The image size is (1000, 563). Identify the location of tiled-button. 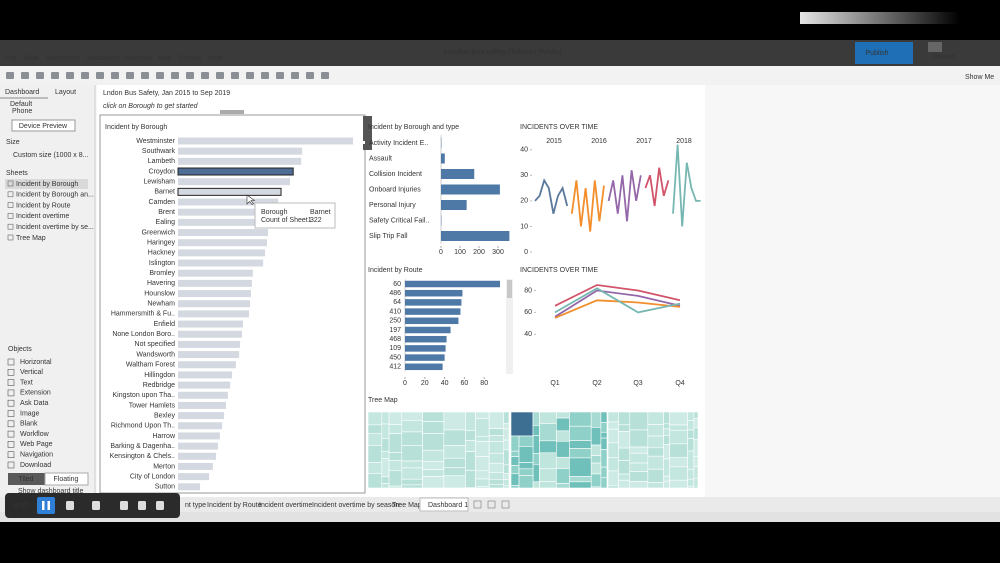
(26, 479).